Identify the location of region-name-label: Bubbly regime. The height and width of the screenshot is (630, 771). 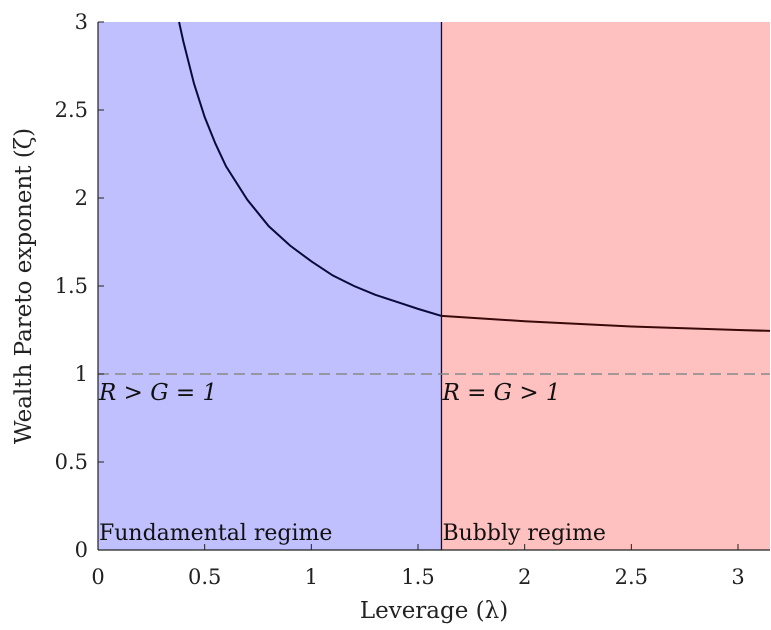
(524, 533).